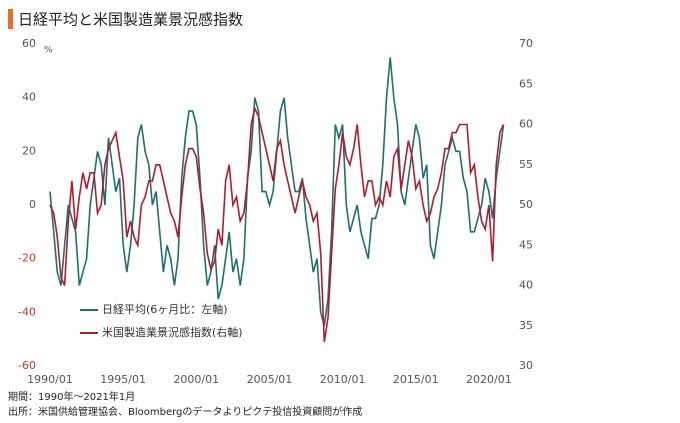 This screenshot has width=680, height=423. I want to click on y2-tick-label: 35, so click(526, 325).